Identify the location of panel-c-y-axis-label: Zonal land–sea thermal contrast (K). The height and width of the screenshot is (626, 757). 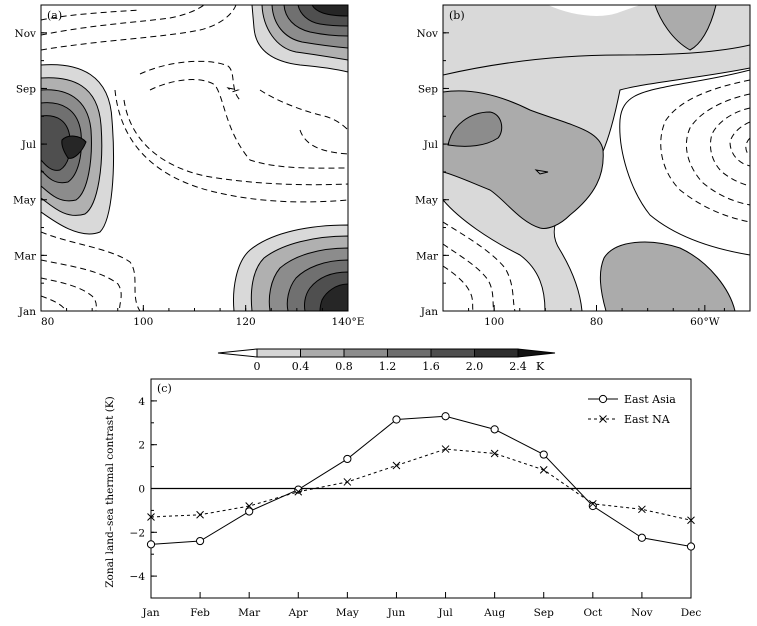
(110, 491).